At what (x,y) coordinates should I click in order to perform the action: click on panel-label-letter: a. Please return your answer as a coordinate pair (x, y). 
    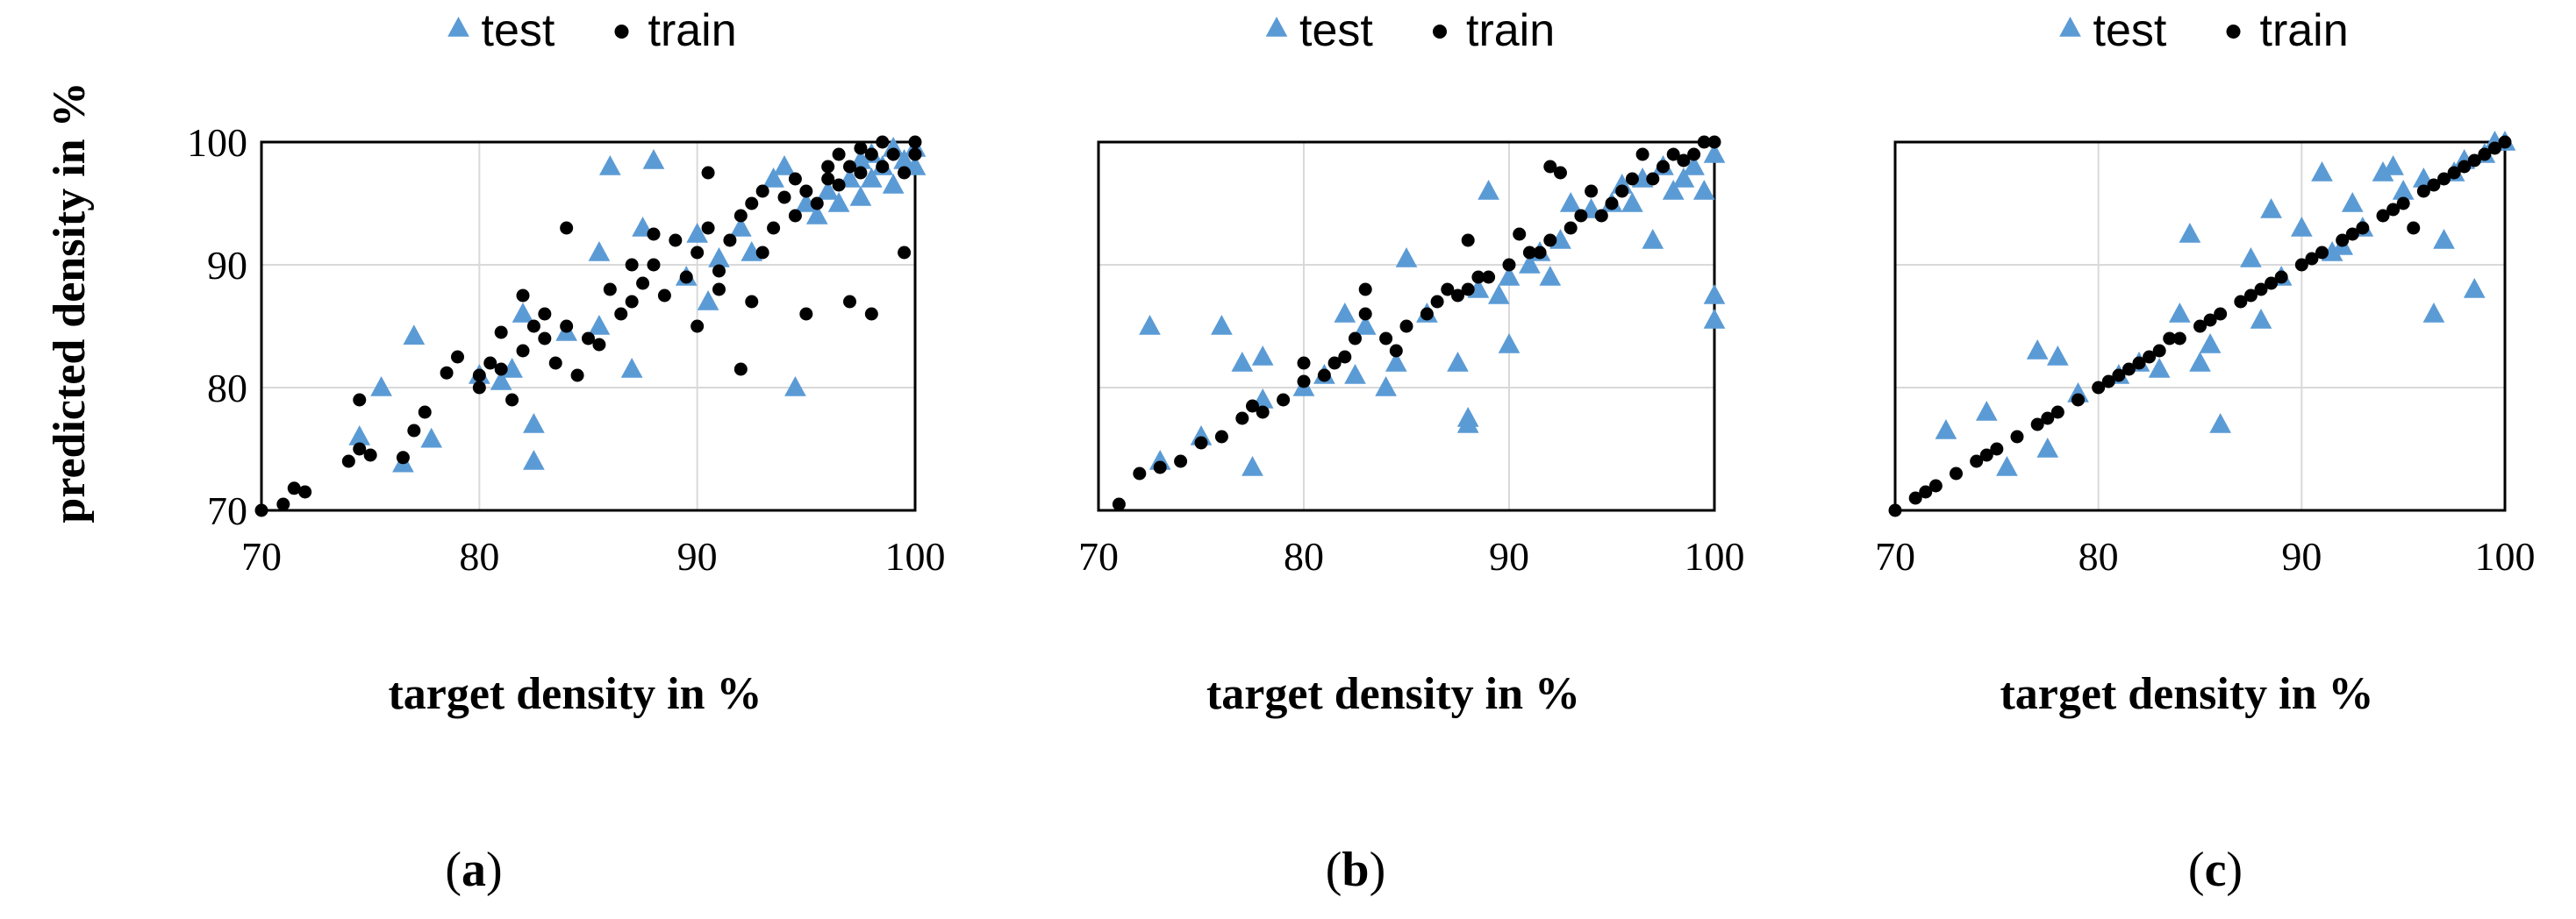
    Looking at the image, I should click on (474, 870).